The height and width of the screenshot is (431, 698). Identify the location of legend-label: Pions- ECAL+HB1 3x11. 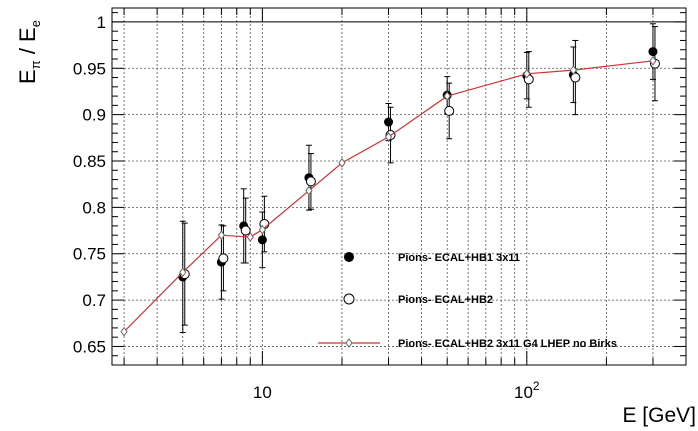
(459, 258).